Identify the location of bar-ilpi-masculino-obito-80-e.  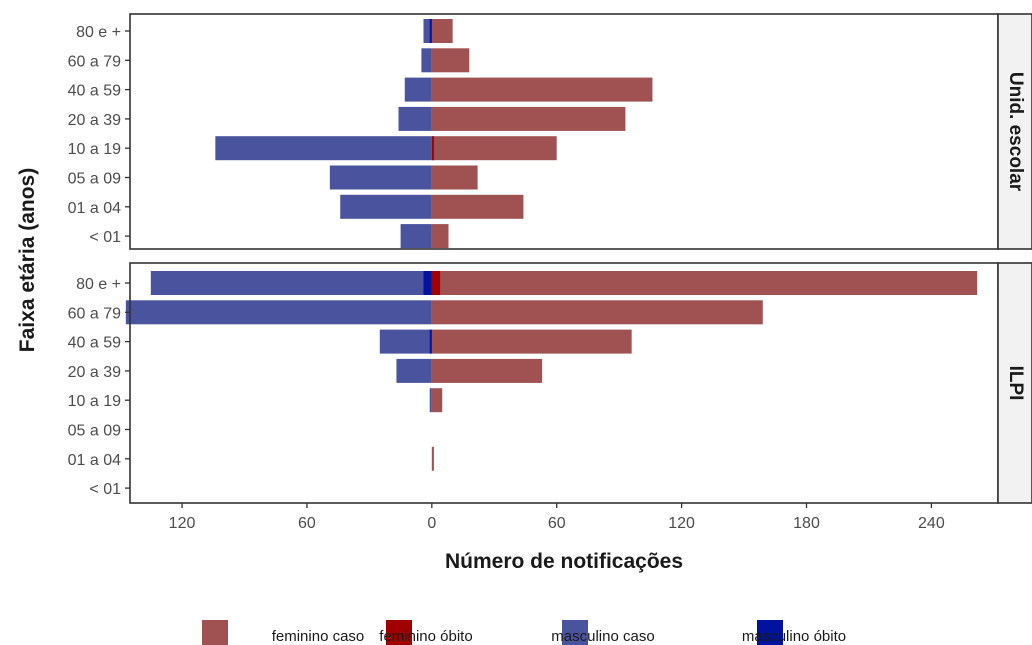
(427, 283).